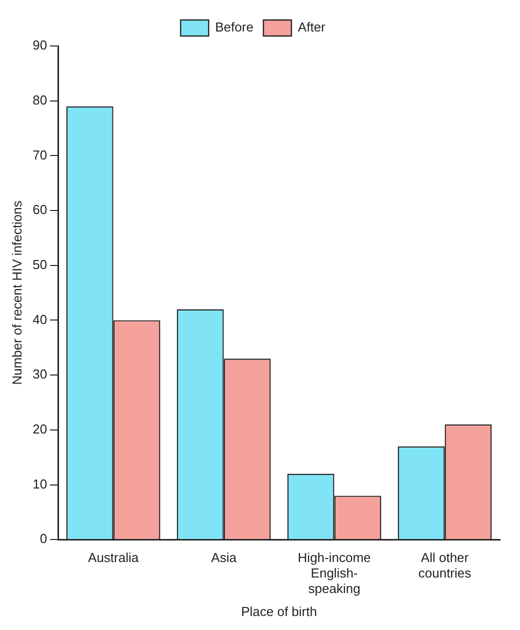  I want to click on y-tick-label: 60, so click(40, 210).